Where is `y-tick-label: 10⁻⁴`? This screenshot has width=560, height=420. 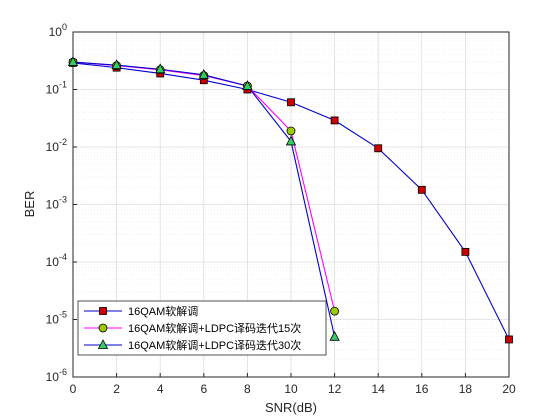
y-tick-label: 10⁻⁴ is located at coordinates (56, 260).